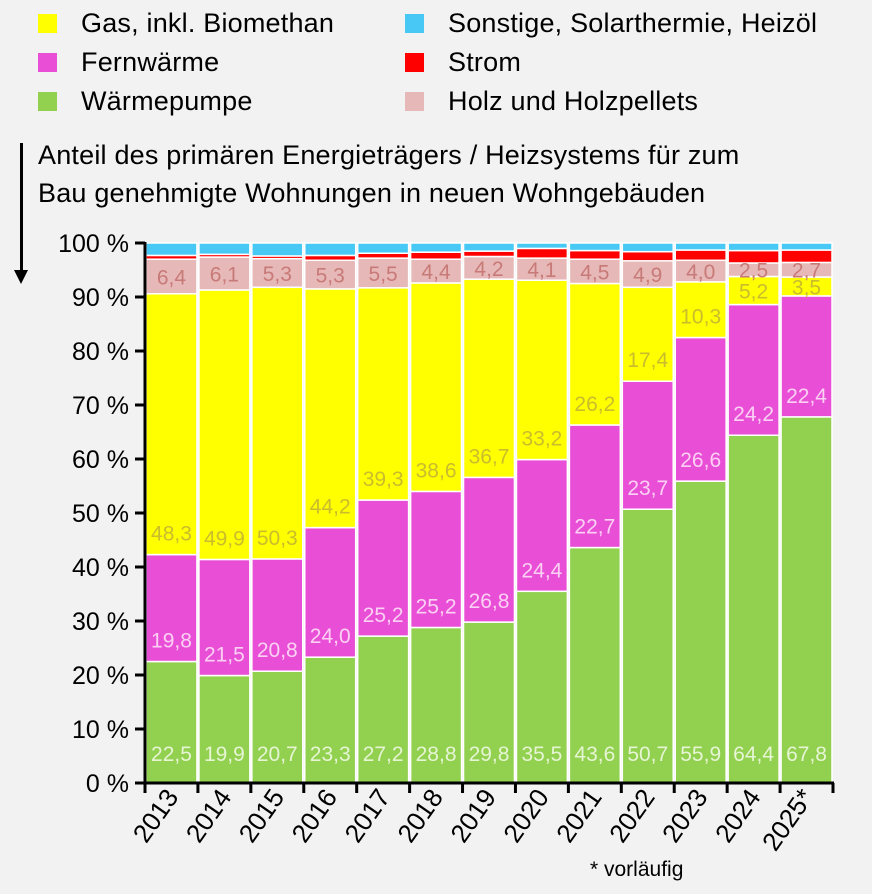 Image resolution: width=872 pixels, height=894 pixels. I want to click on legend-item-waermepumpe: Wärmepumpe, so click(145, 101).